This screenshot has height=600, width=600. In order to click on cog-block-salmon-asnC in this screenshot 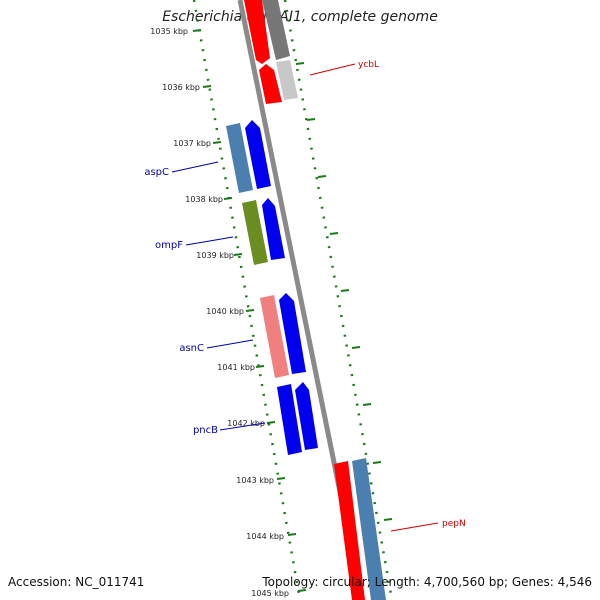, I will do `click(274, 336)`.